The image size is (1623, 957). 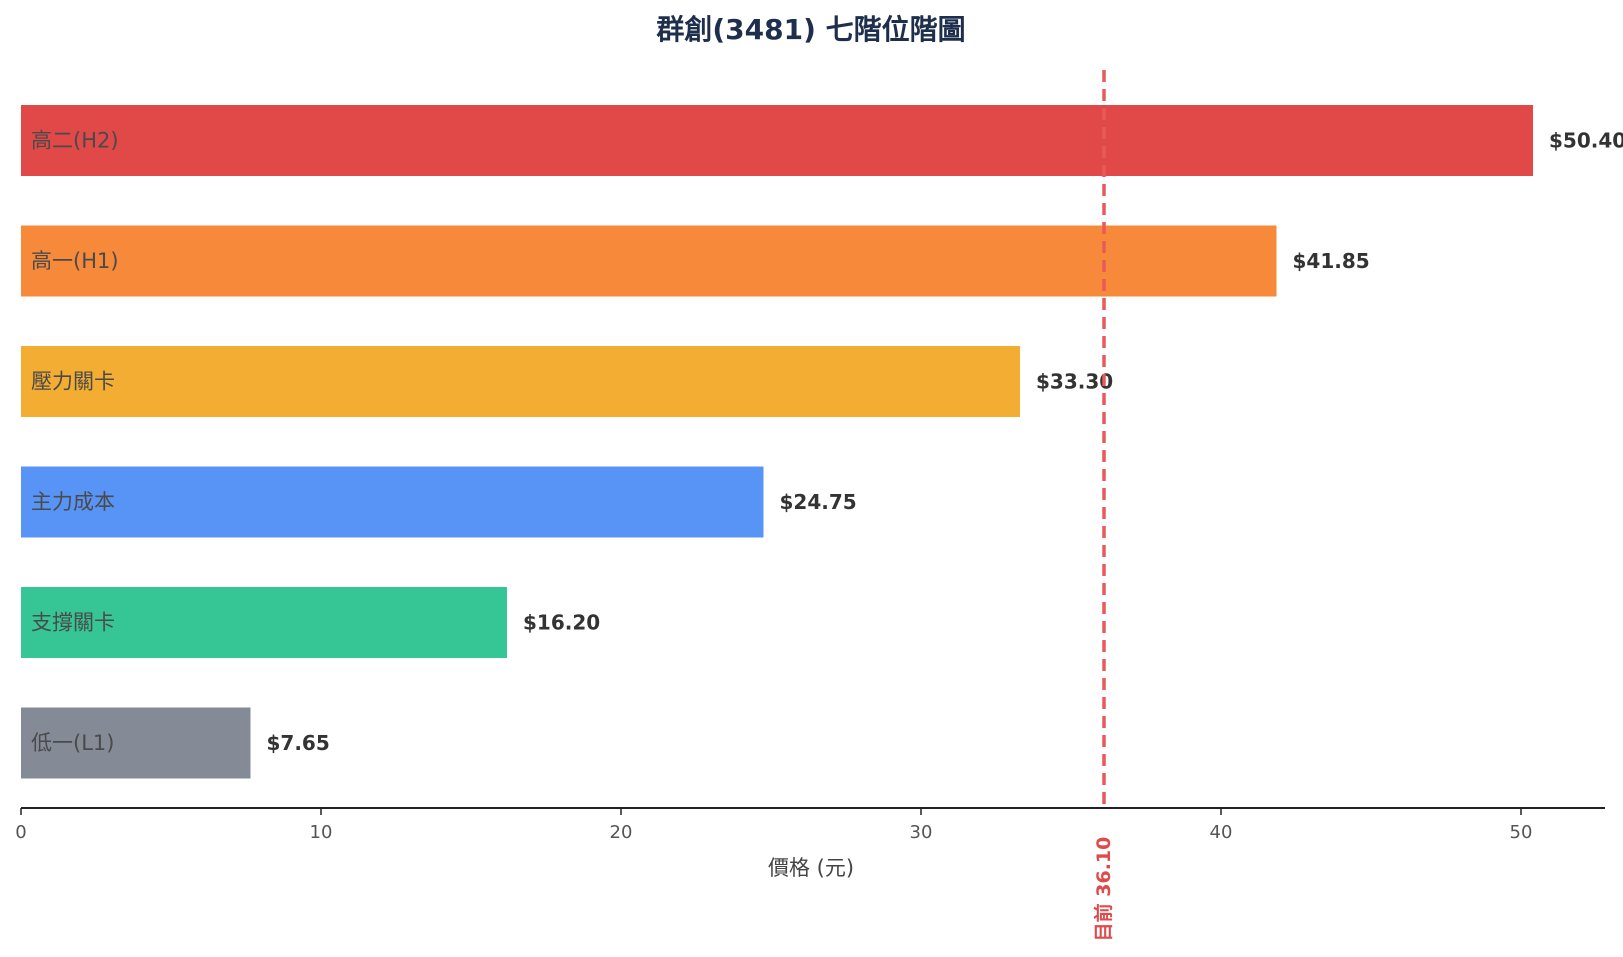 I want to click on bar-value-label-3: $24.75, so click(x=818, y=502).